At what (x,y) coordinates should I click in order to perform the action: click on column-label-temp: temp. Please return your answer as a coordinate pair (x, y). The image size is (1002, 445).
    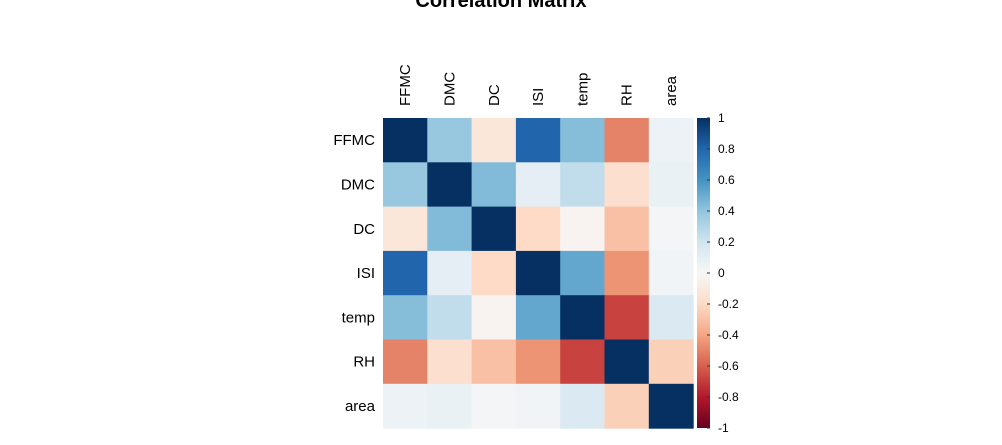
    Looking at the image, I should click on (582, 89).